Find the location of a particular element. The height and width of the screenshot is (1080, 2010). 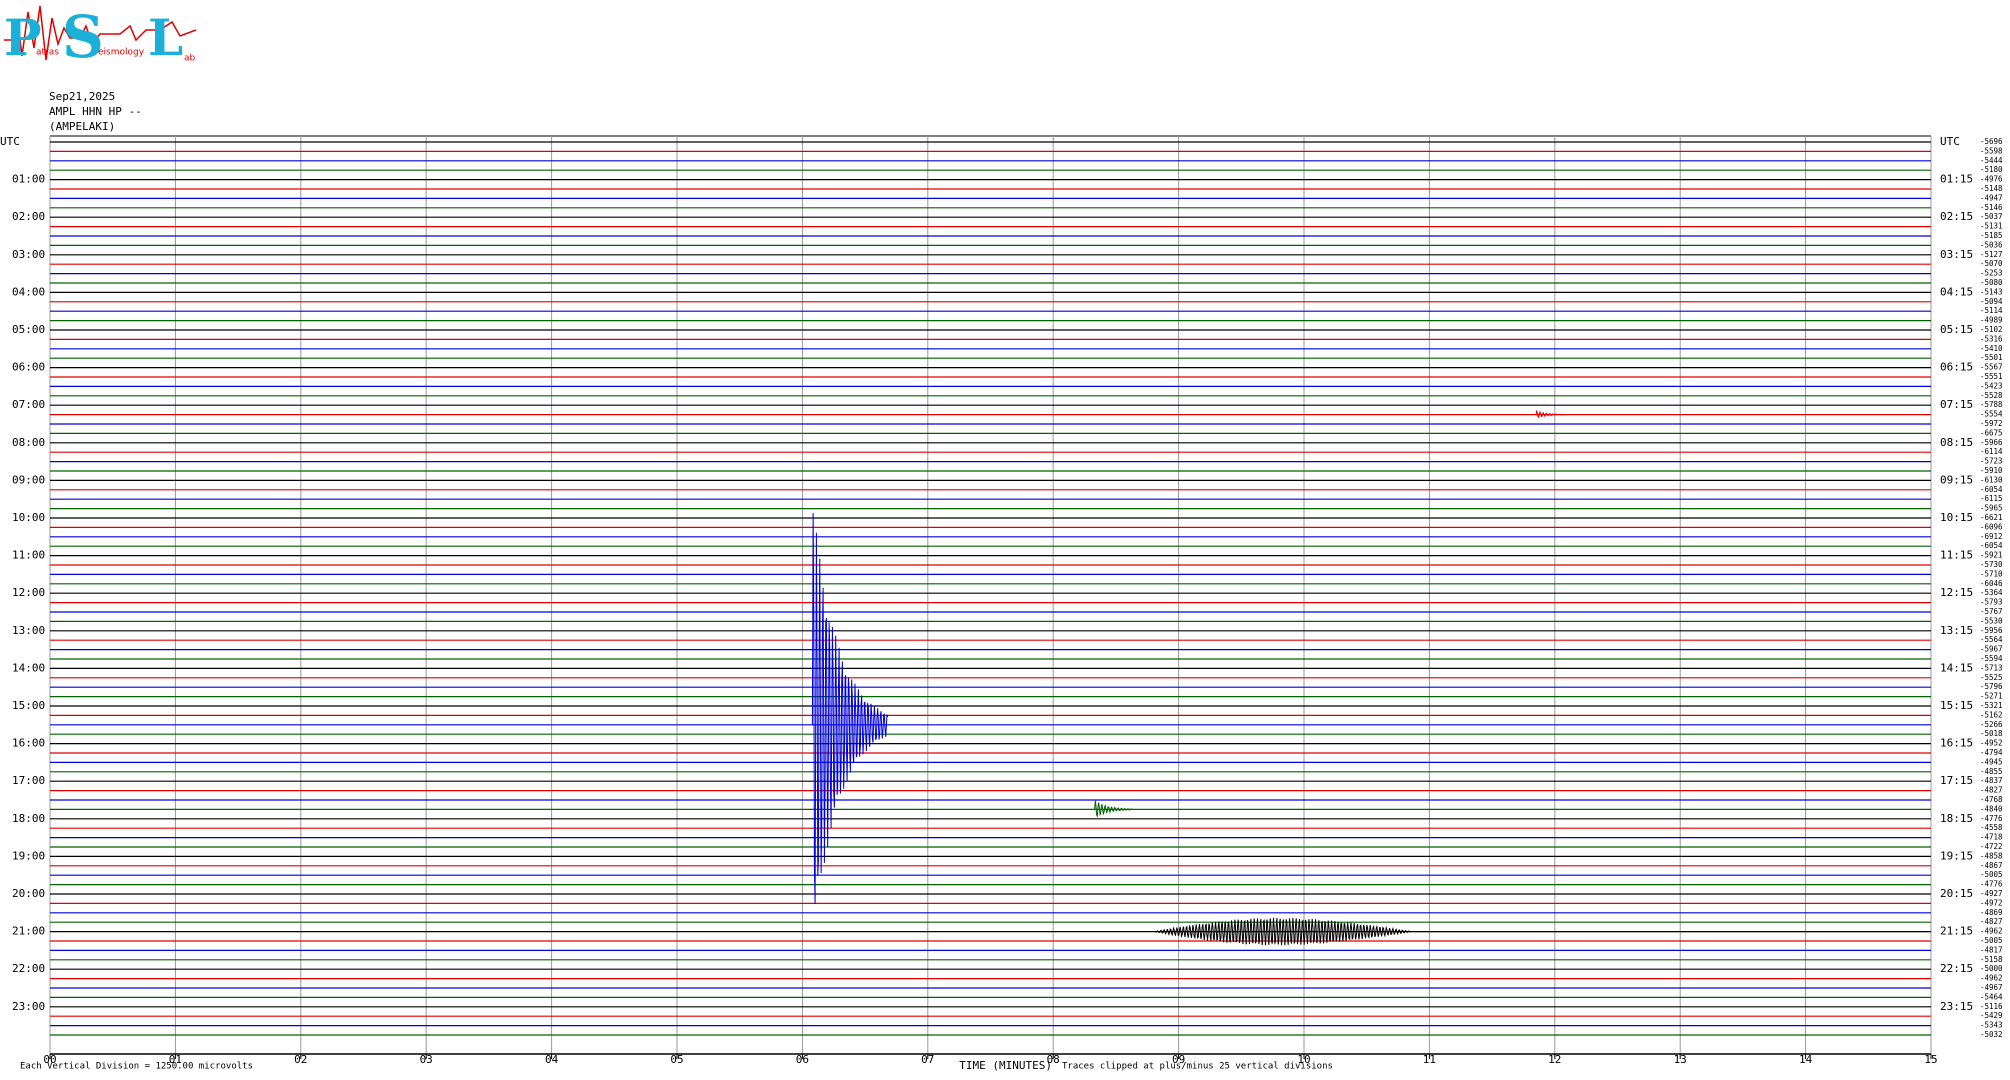

trace-offset: -5696 is located at coordinates (1991, 141).